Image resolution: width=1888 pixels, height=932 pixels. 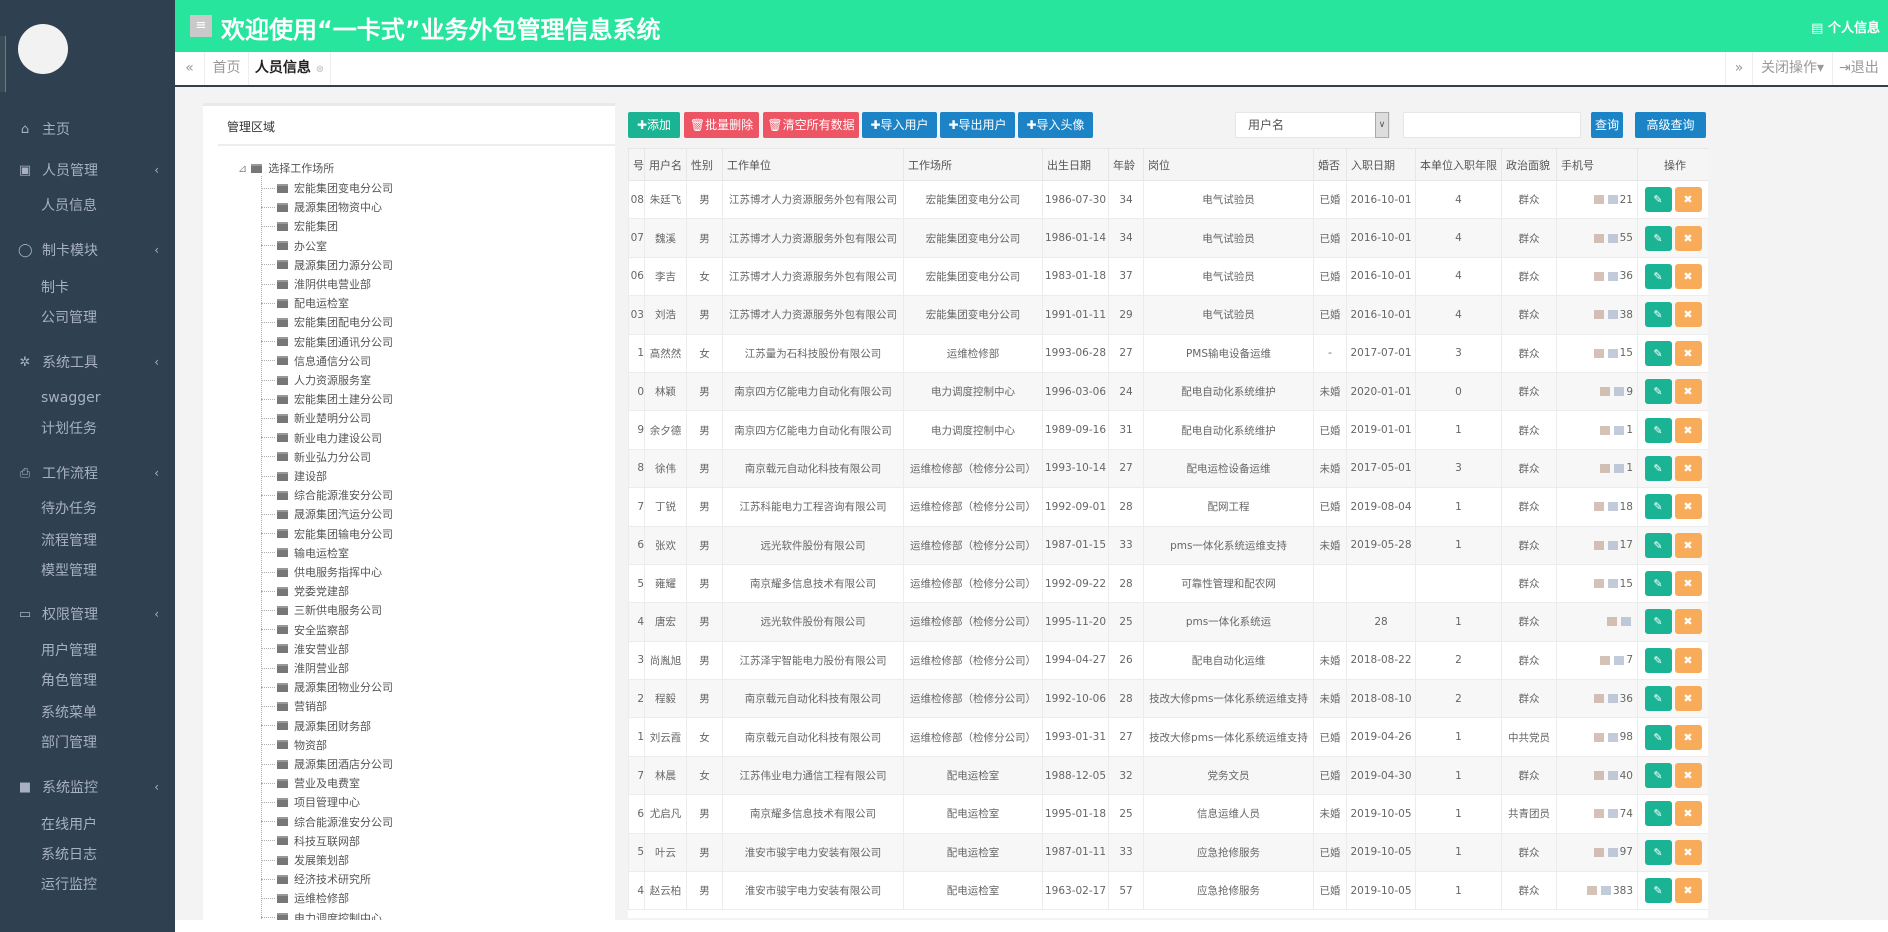 What do you see at coordinates (321, 610) in the screenshot?
I see `tree-node: 三新供电服务公司` at bounding box center [321, 610].